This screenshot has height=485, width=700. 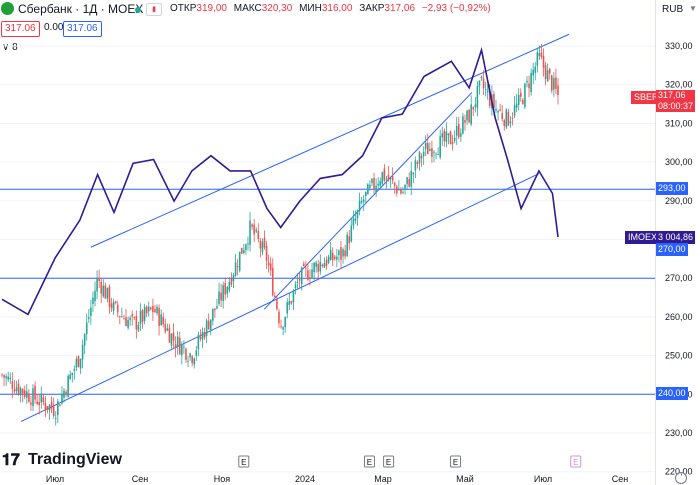 I want to click on earnings-event-label: E, so click(x=369, y=462).